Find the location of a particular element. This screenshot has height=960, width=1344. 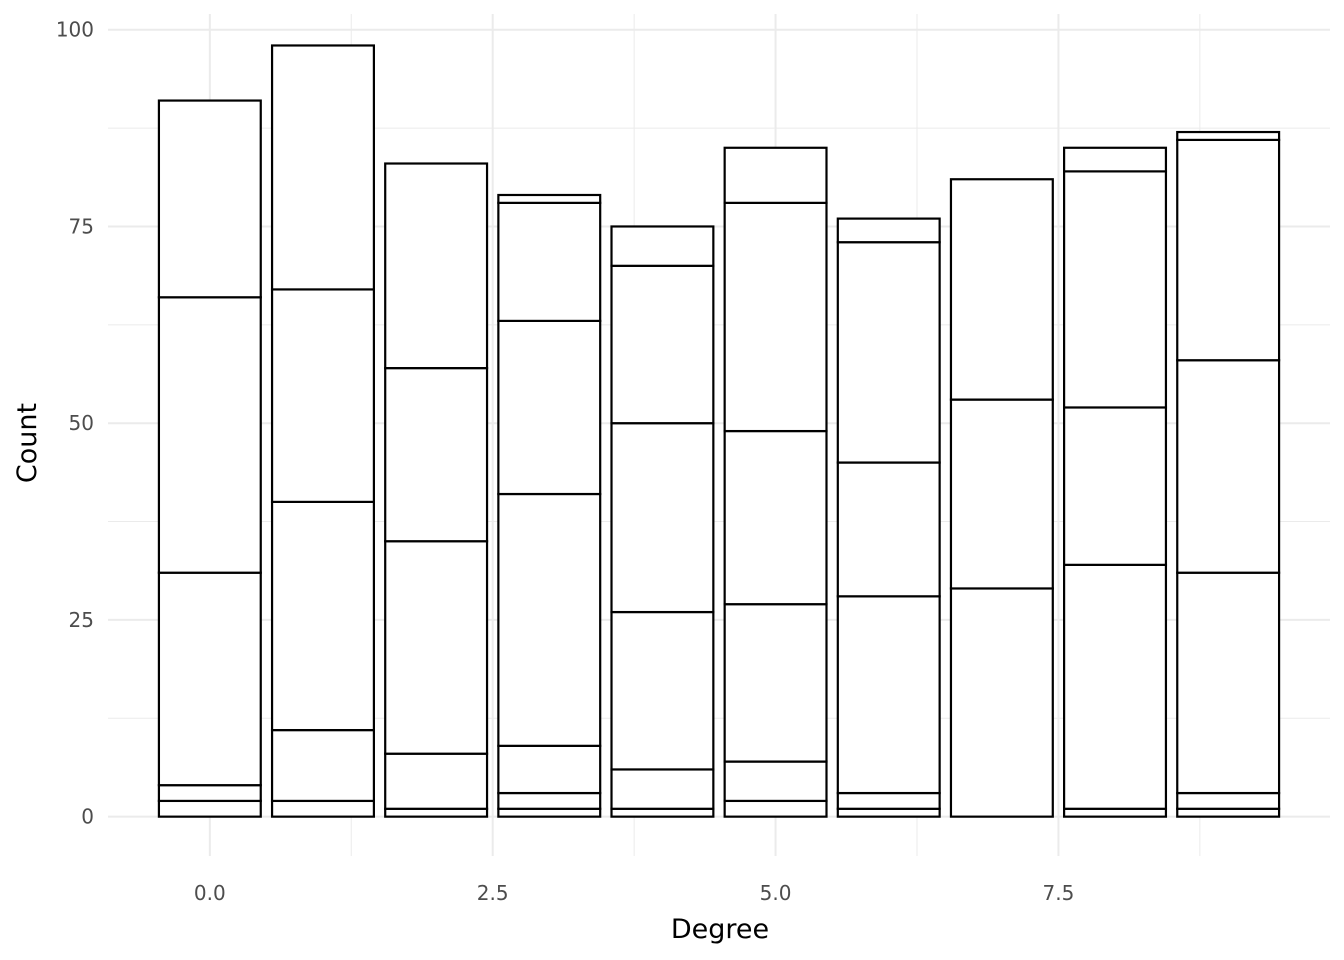

x-tick-label: 5.0 is located at coordinates (776, 893).